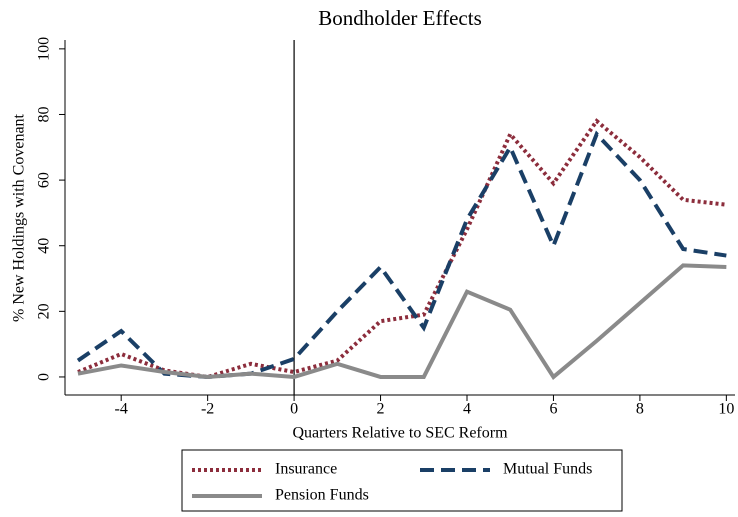 This screenshot has height=517, width=738. I want to click on chart-title: Bondholder Effects, so click(400, 18).